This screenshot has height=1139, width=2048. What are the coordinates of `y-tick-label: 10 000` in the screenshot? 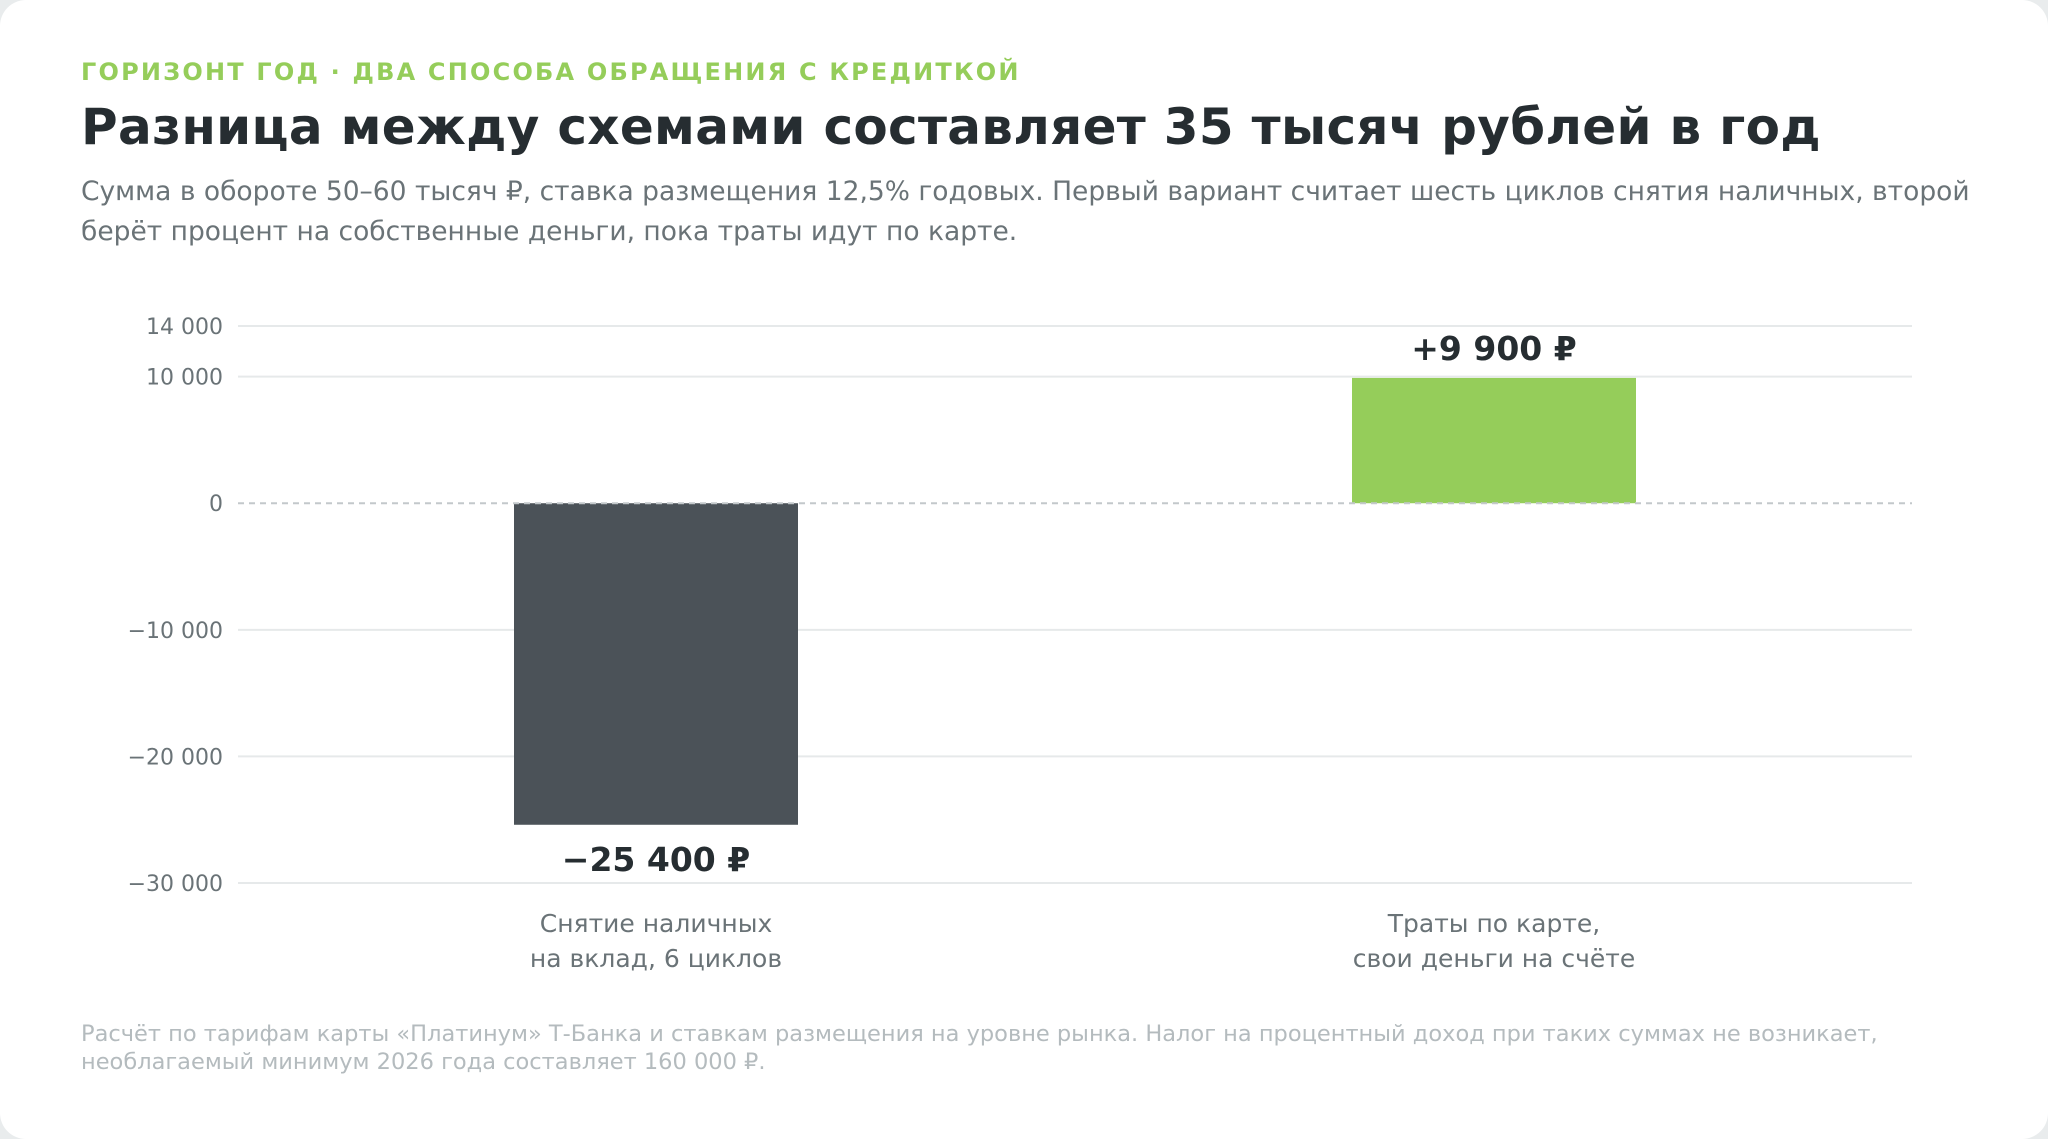 It's located at (184, 378).